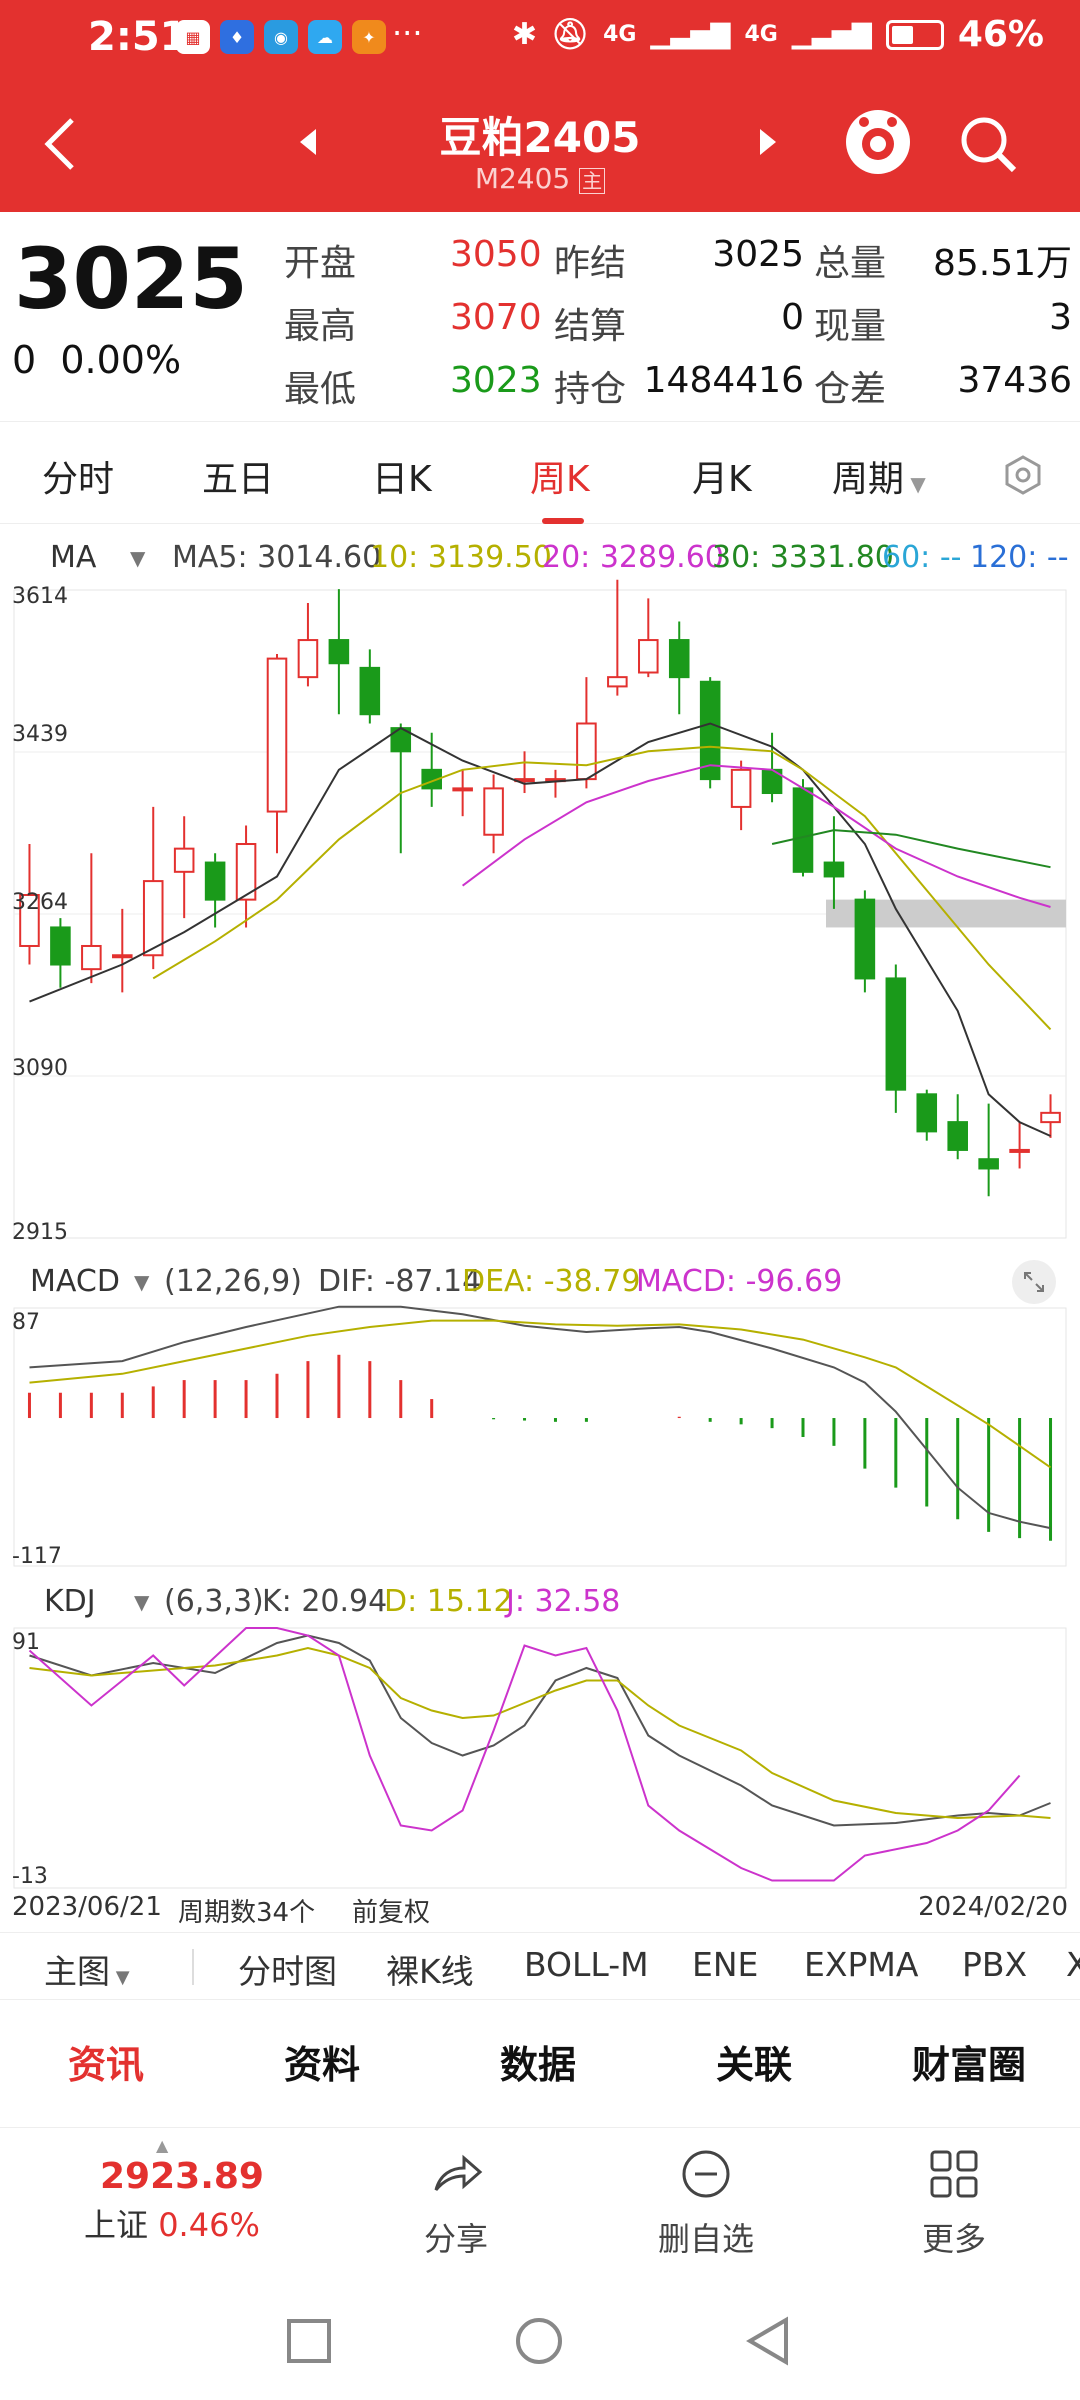 Image resolution: width=1080 pixels, height=2400 pixels. I want to click on ma10-value: 10: 3139.50, so click(461, 557).